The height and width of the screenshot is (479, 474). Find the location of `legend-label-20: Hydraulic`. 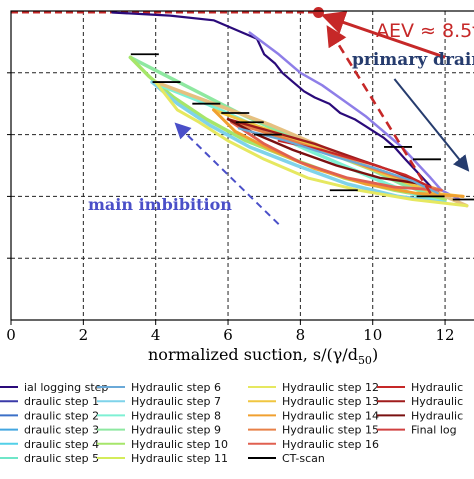

legend-label-20: Hydraulic is located at coordinates (437, 415).